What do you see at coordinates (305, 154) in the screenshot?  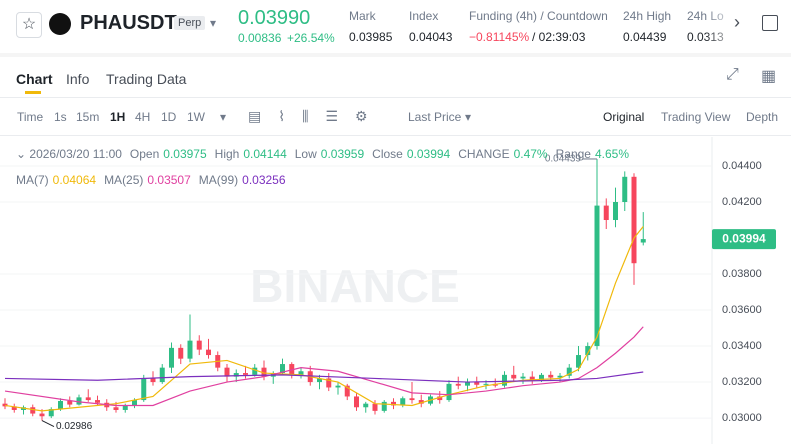 I see `ohlc-label: Low` at bounding box center [305, 154].